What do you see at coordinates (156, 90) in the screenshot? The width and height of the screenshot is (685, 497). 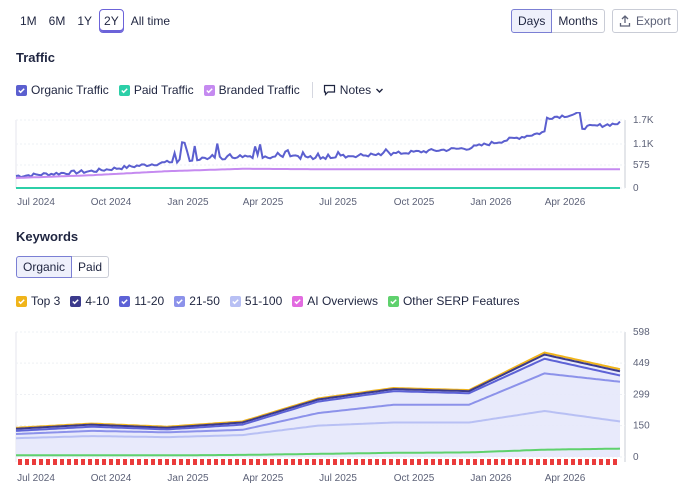 I see `legend-paid-traffic: Paid Traffic` at bounding box center [156, 90].